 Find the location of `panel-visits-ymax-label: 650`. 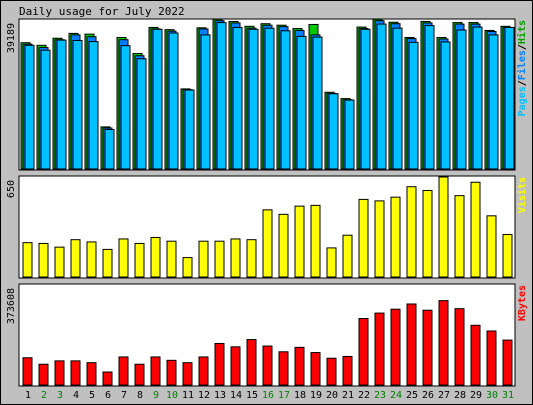

panel-visits-ymax-label: 650 is located at coordinates (11, 189).